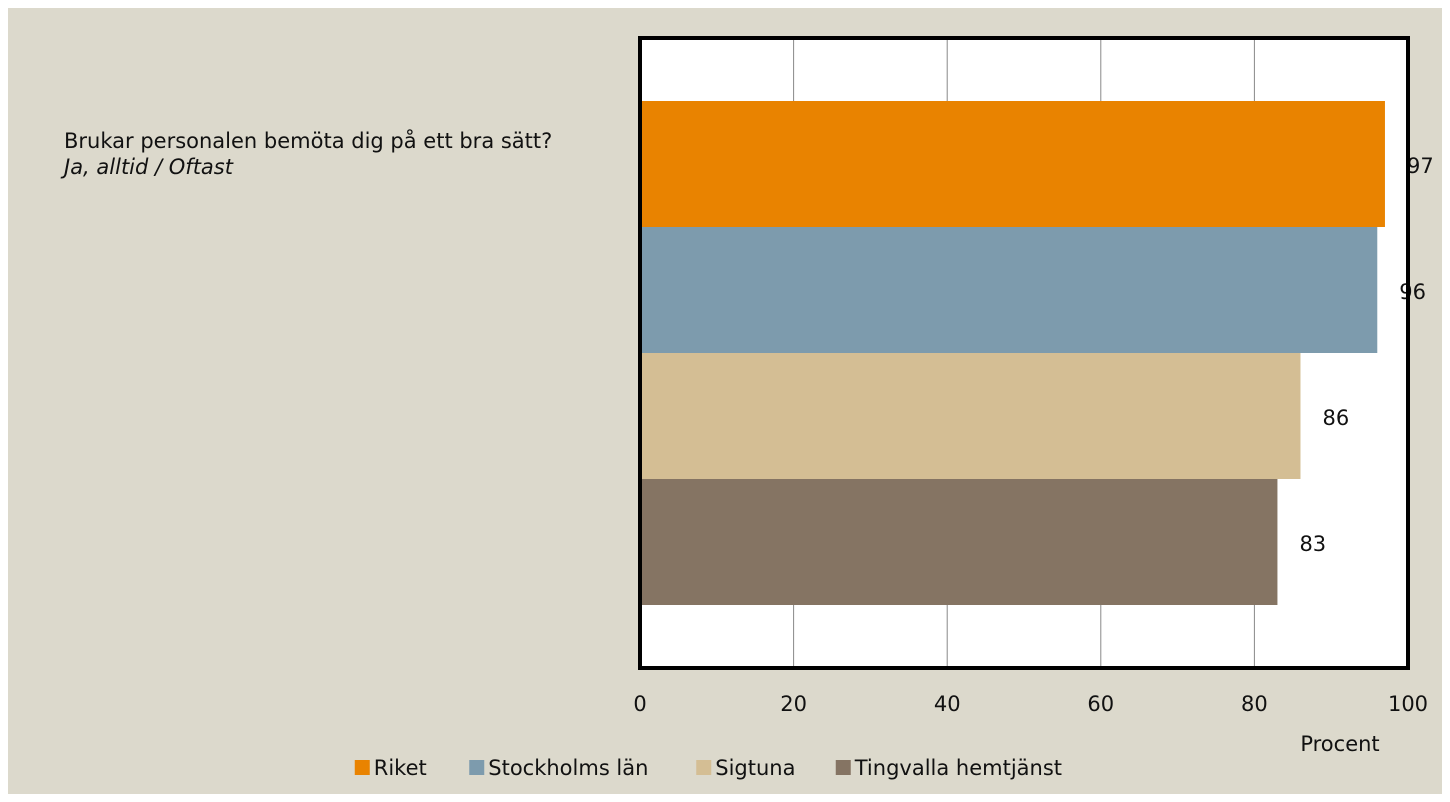 This screenshot has width=1450, height=802. I want to click on chart-subtitle: Ja, alltid / Oftast, so click(148, 167).